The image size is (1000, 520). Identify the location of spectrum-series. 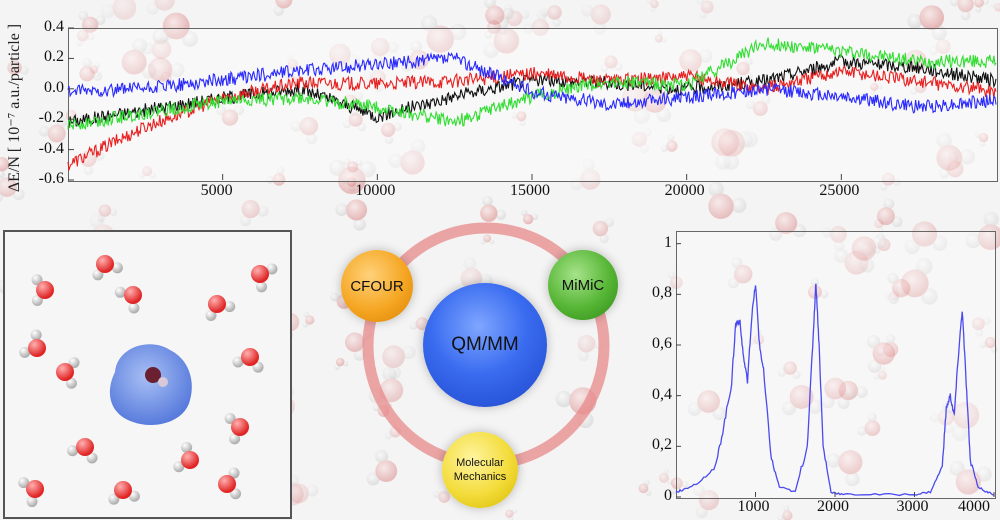
(835, 390).